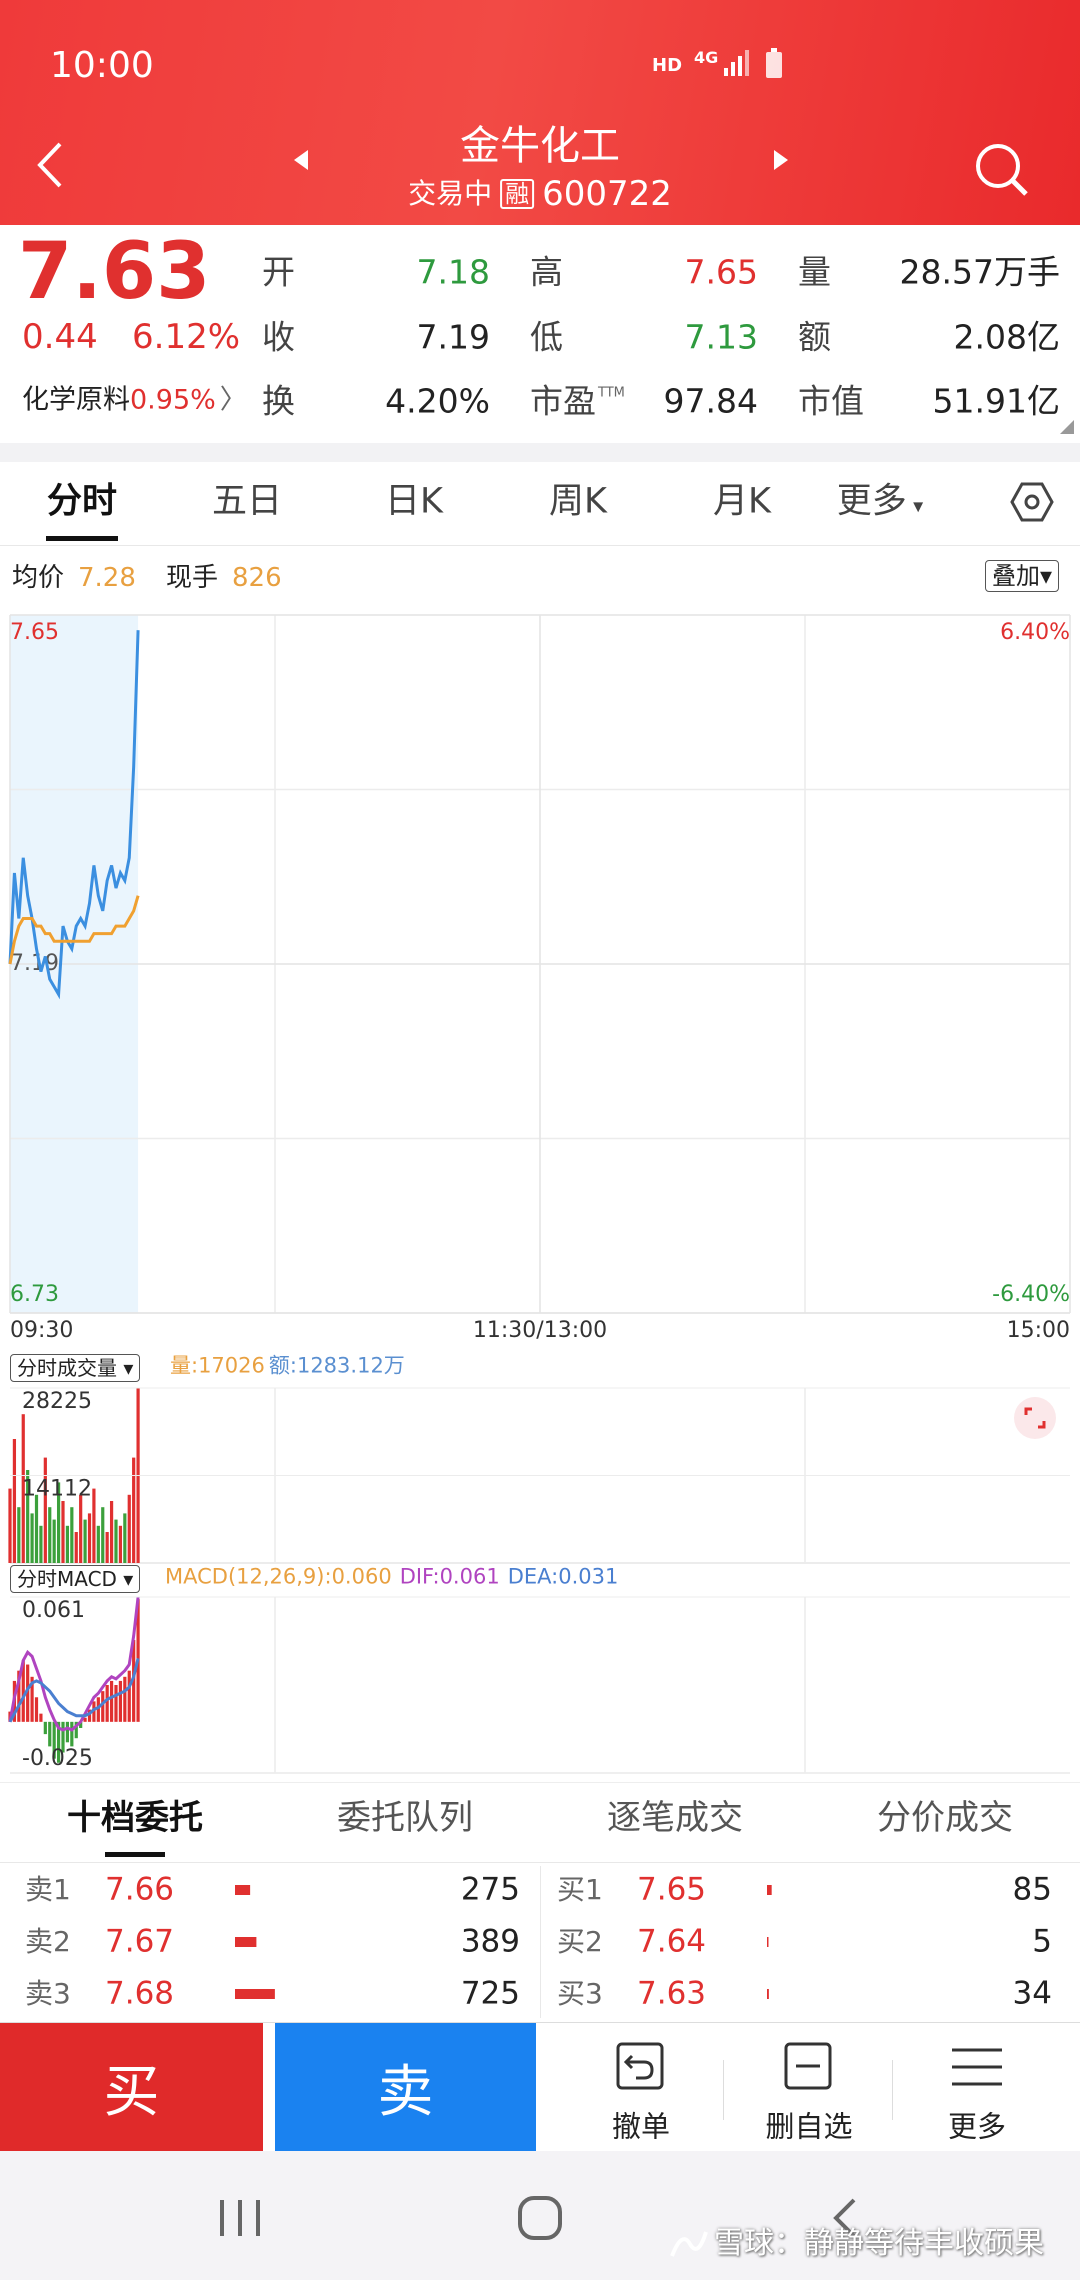  I want to click on order-tab: 委托队列, so click(405, 1818).